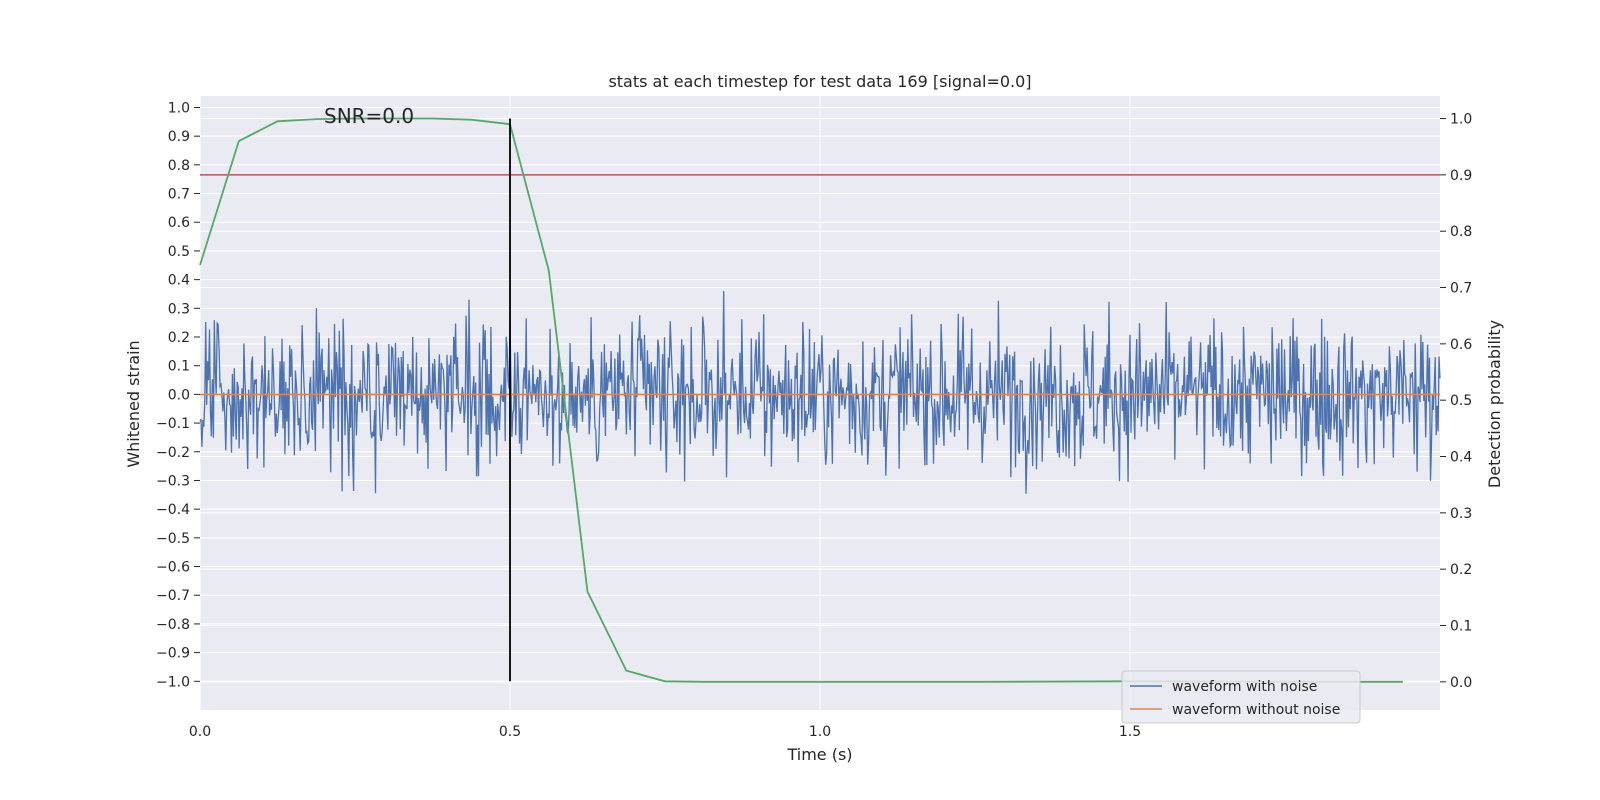 The height and width of the screenshot is (800, 1600). I want to click on y-right-axis-label: Detection probability, so click(1494, 404).